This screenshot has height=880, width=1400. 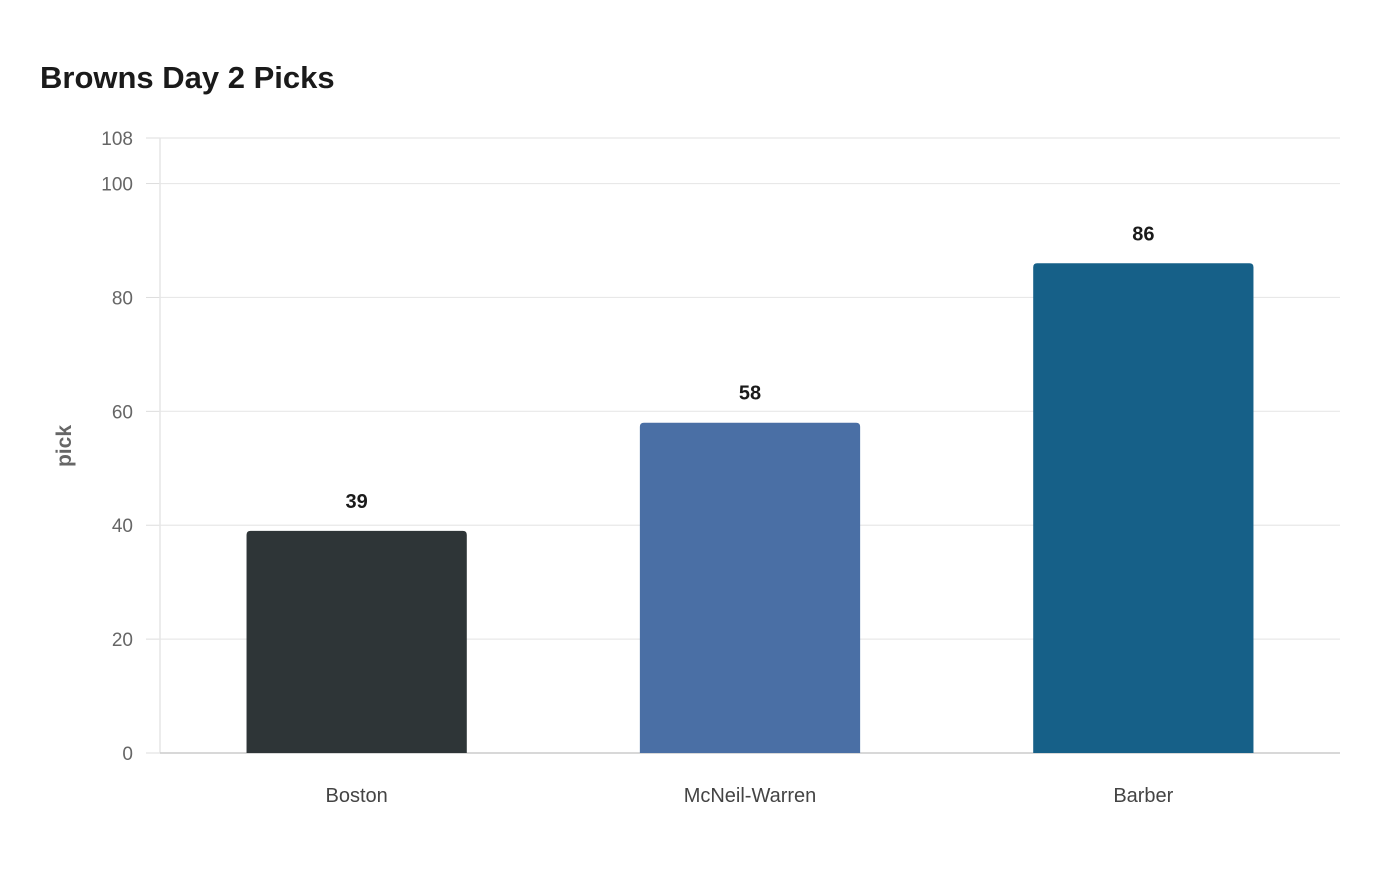 What do you see at coordinates (122, 298) in the screenshot?
I see `y-tick-label: 80` at bounding box center [122, 298].